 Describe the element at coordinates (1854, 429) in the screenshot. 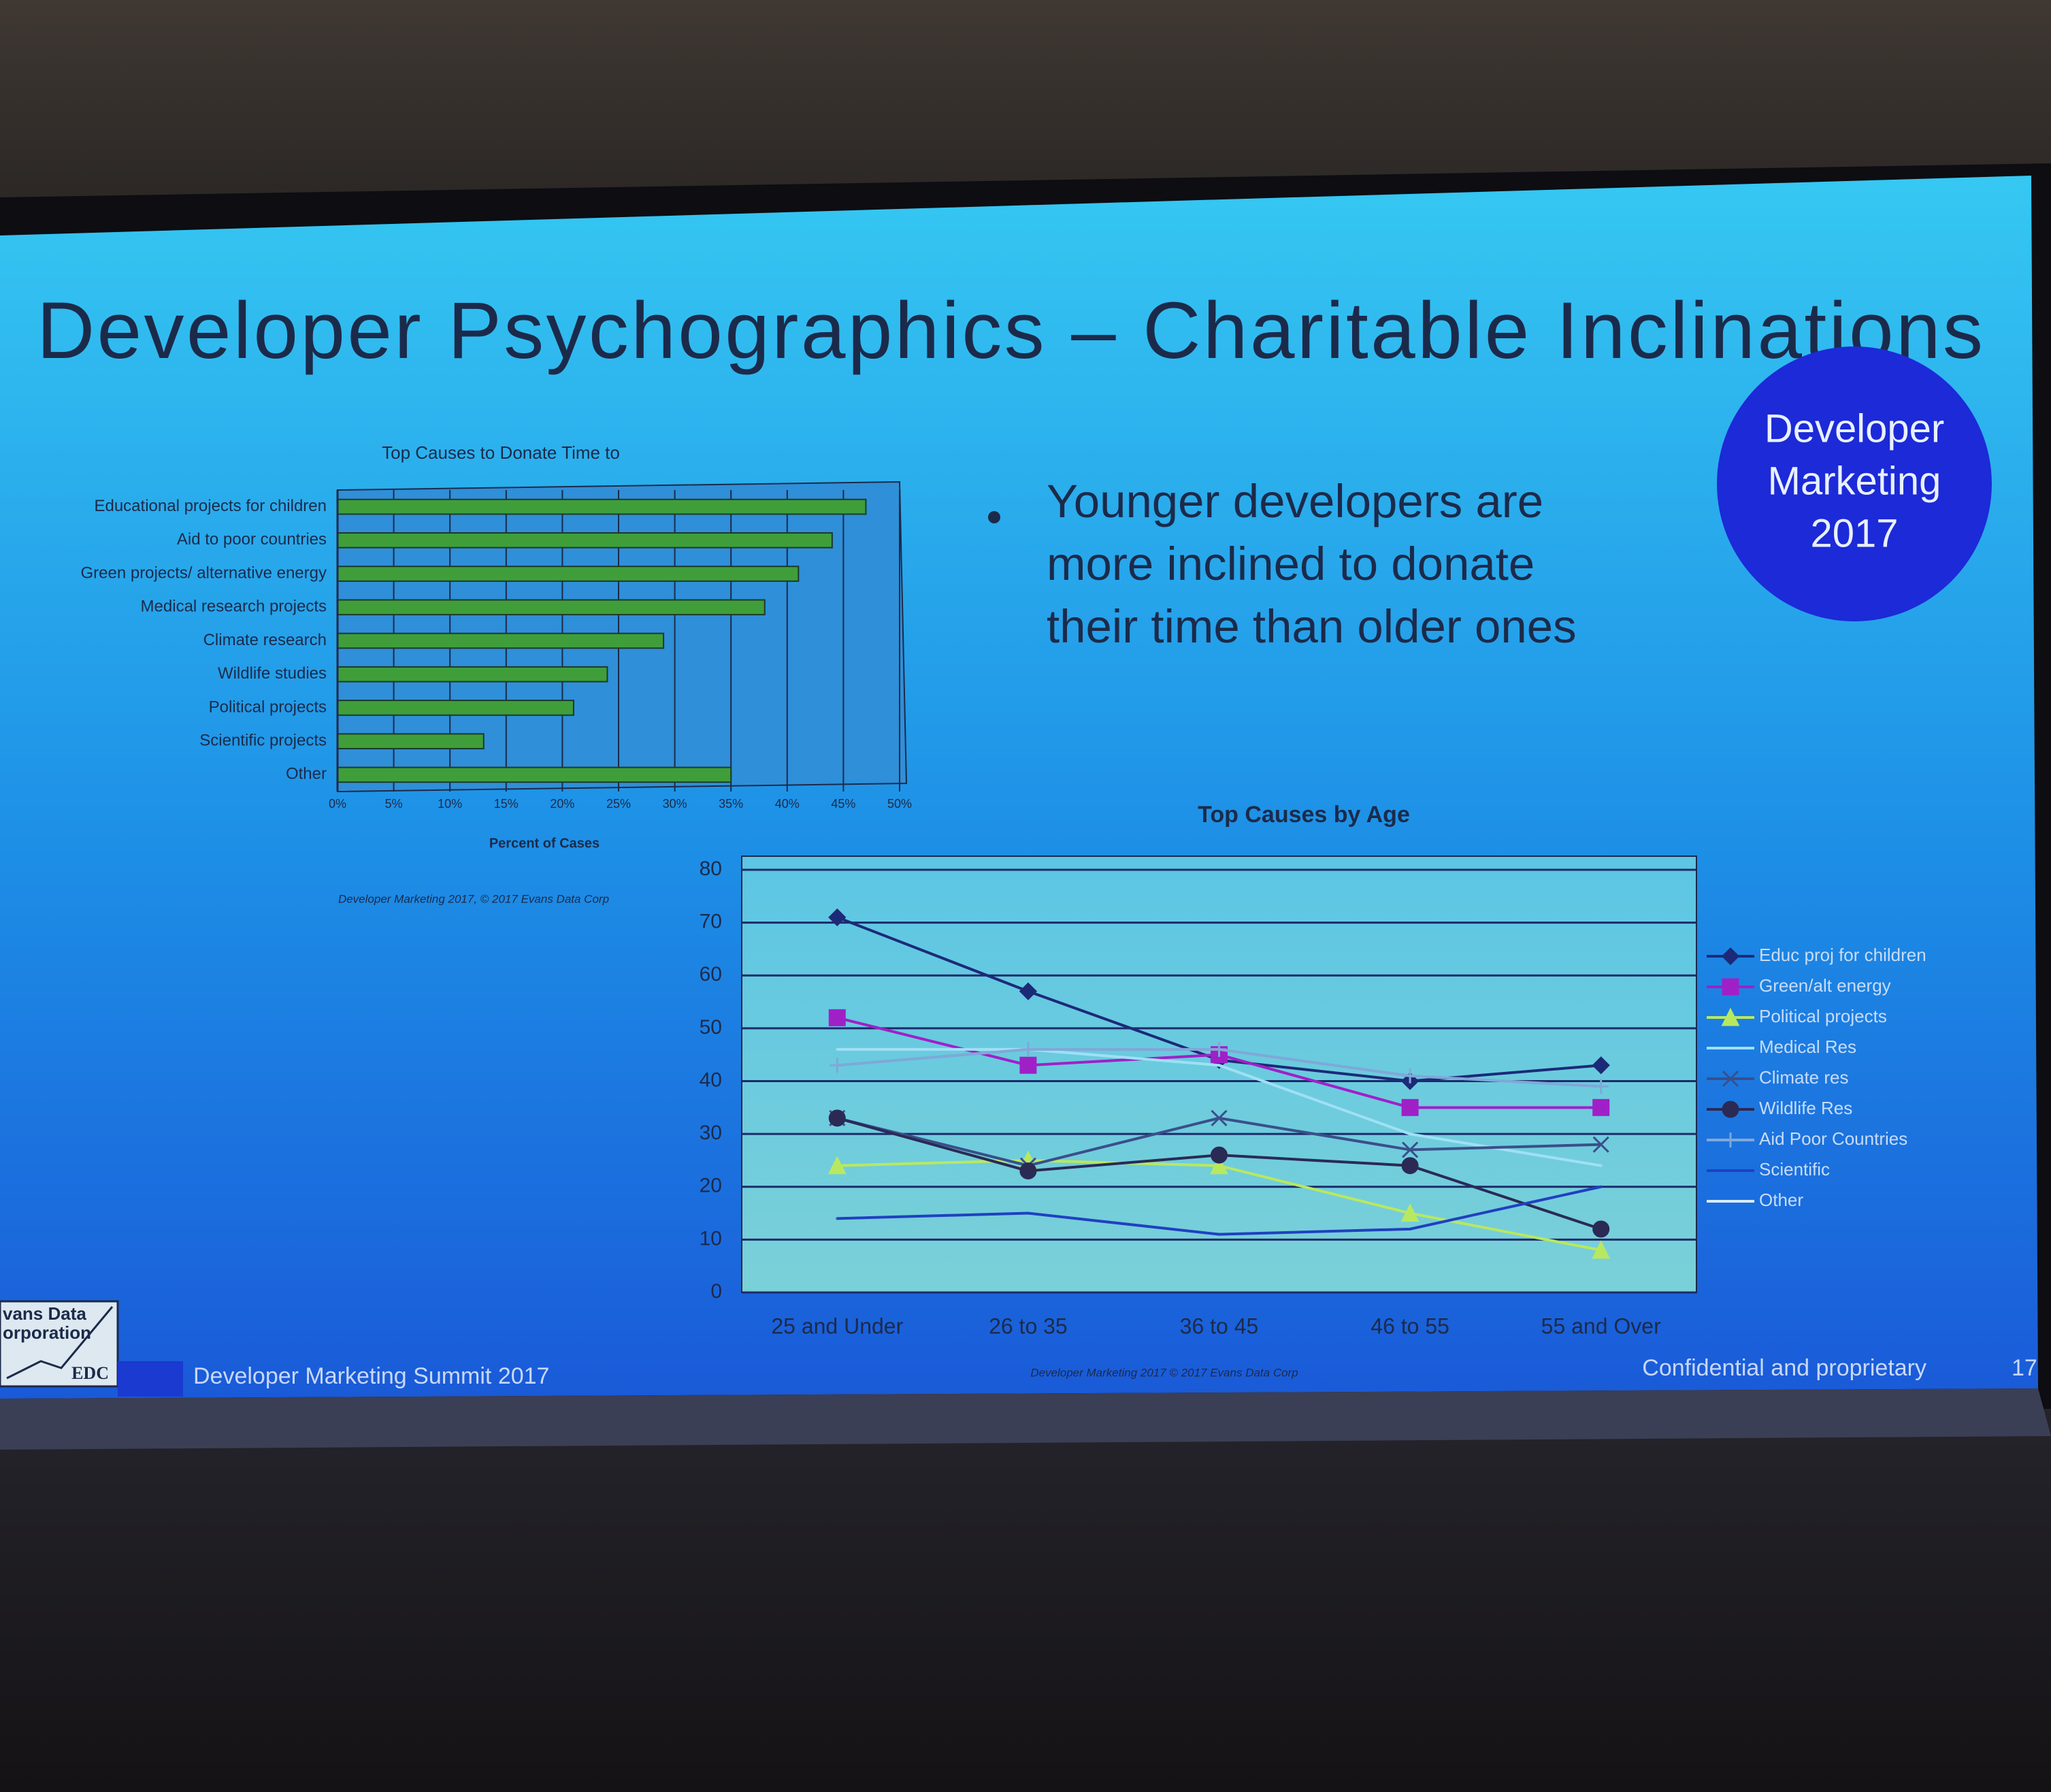

I see `badge-text: Developer` at that location.